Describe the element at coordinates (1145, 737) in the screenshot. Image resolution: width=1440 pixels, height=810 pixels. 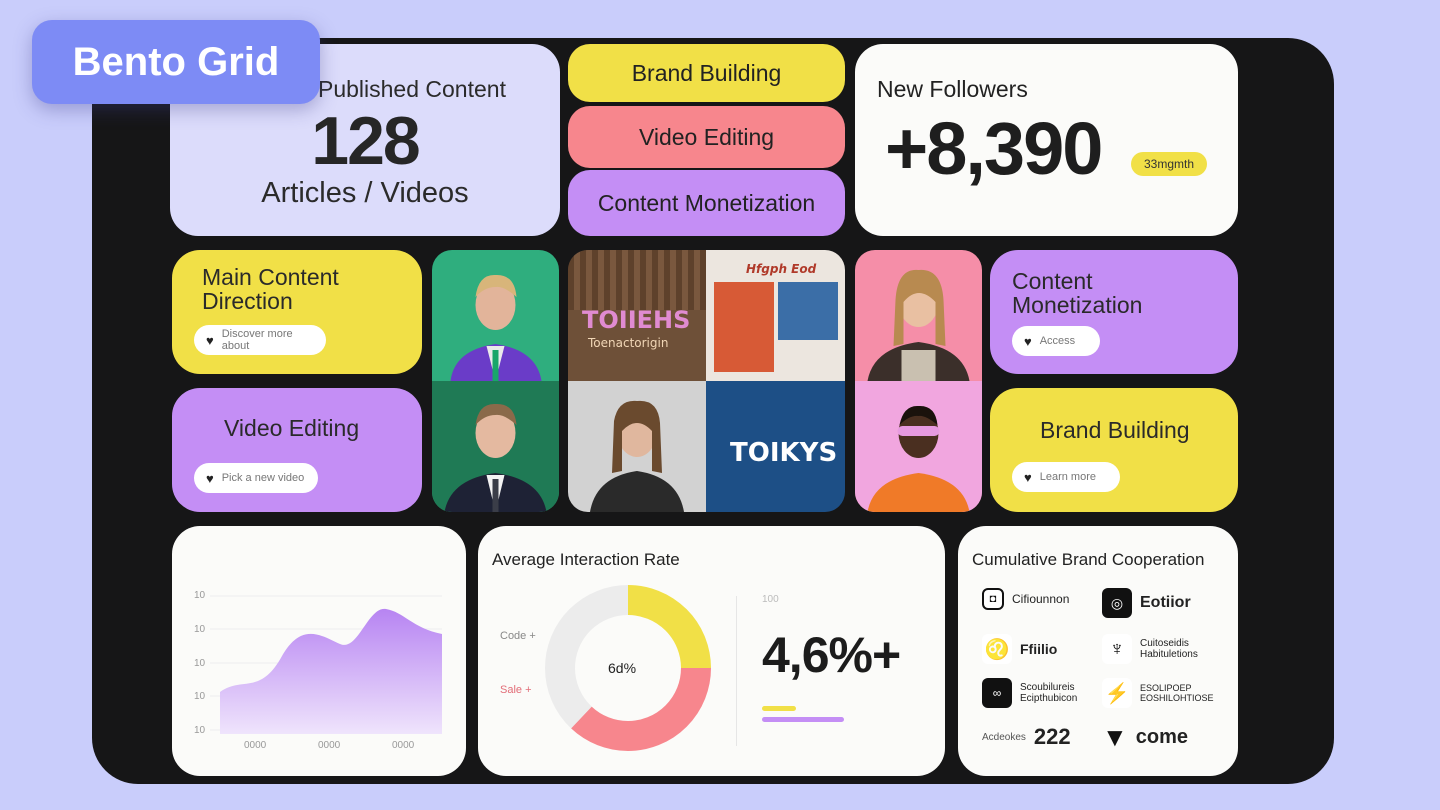
I see `brand-logo: ▼ come` at that location.